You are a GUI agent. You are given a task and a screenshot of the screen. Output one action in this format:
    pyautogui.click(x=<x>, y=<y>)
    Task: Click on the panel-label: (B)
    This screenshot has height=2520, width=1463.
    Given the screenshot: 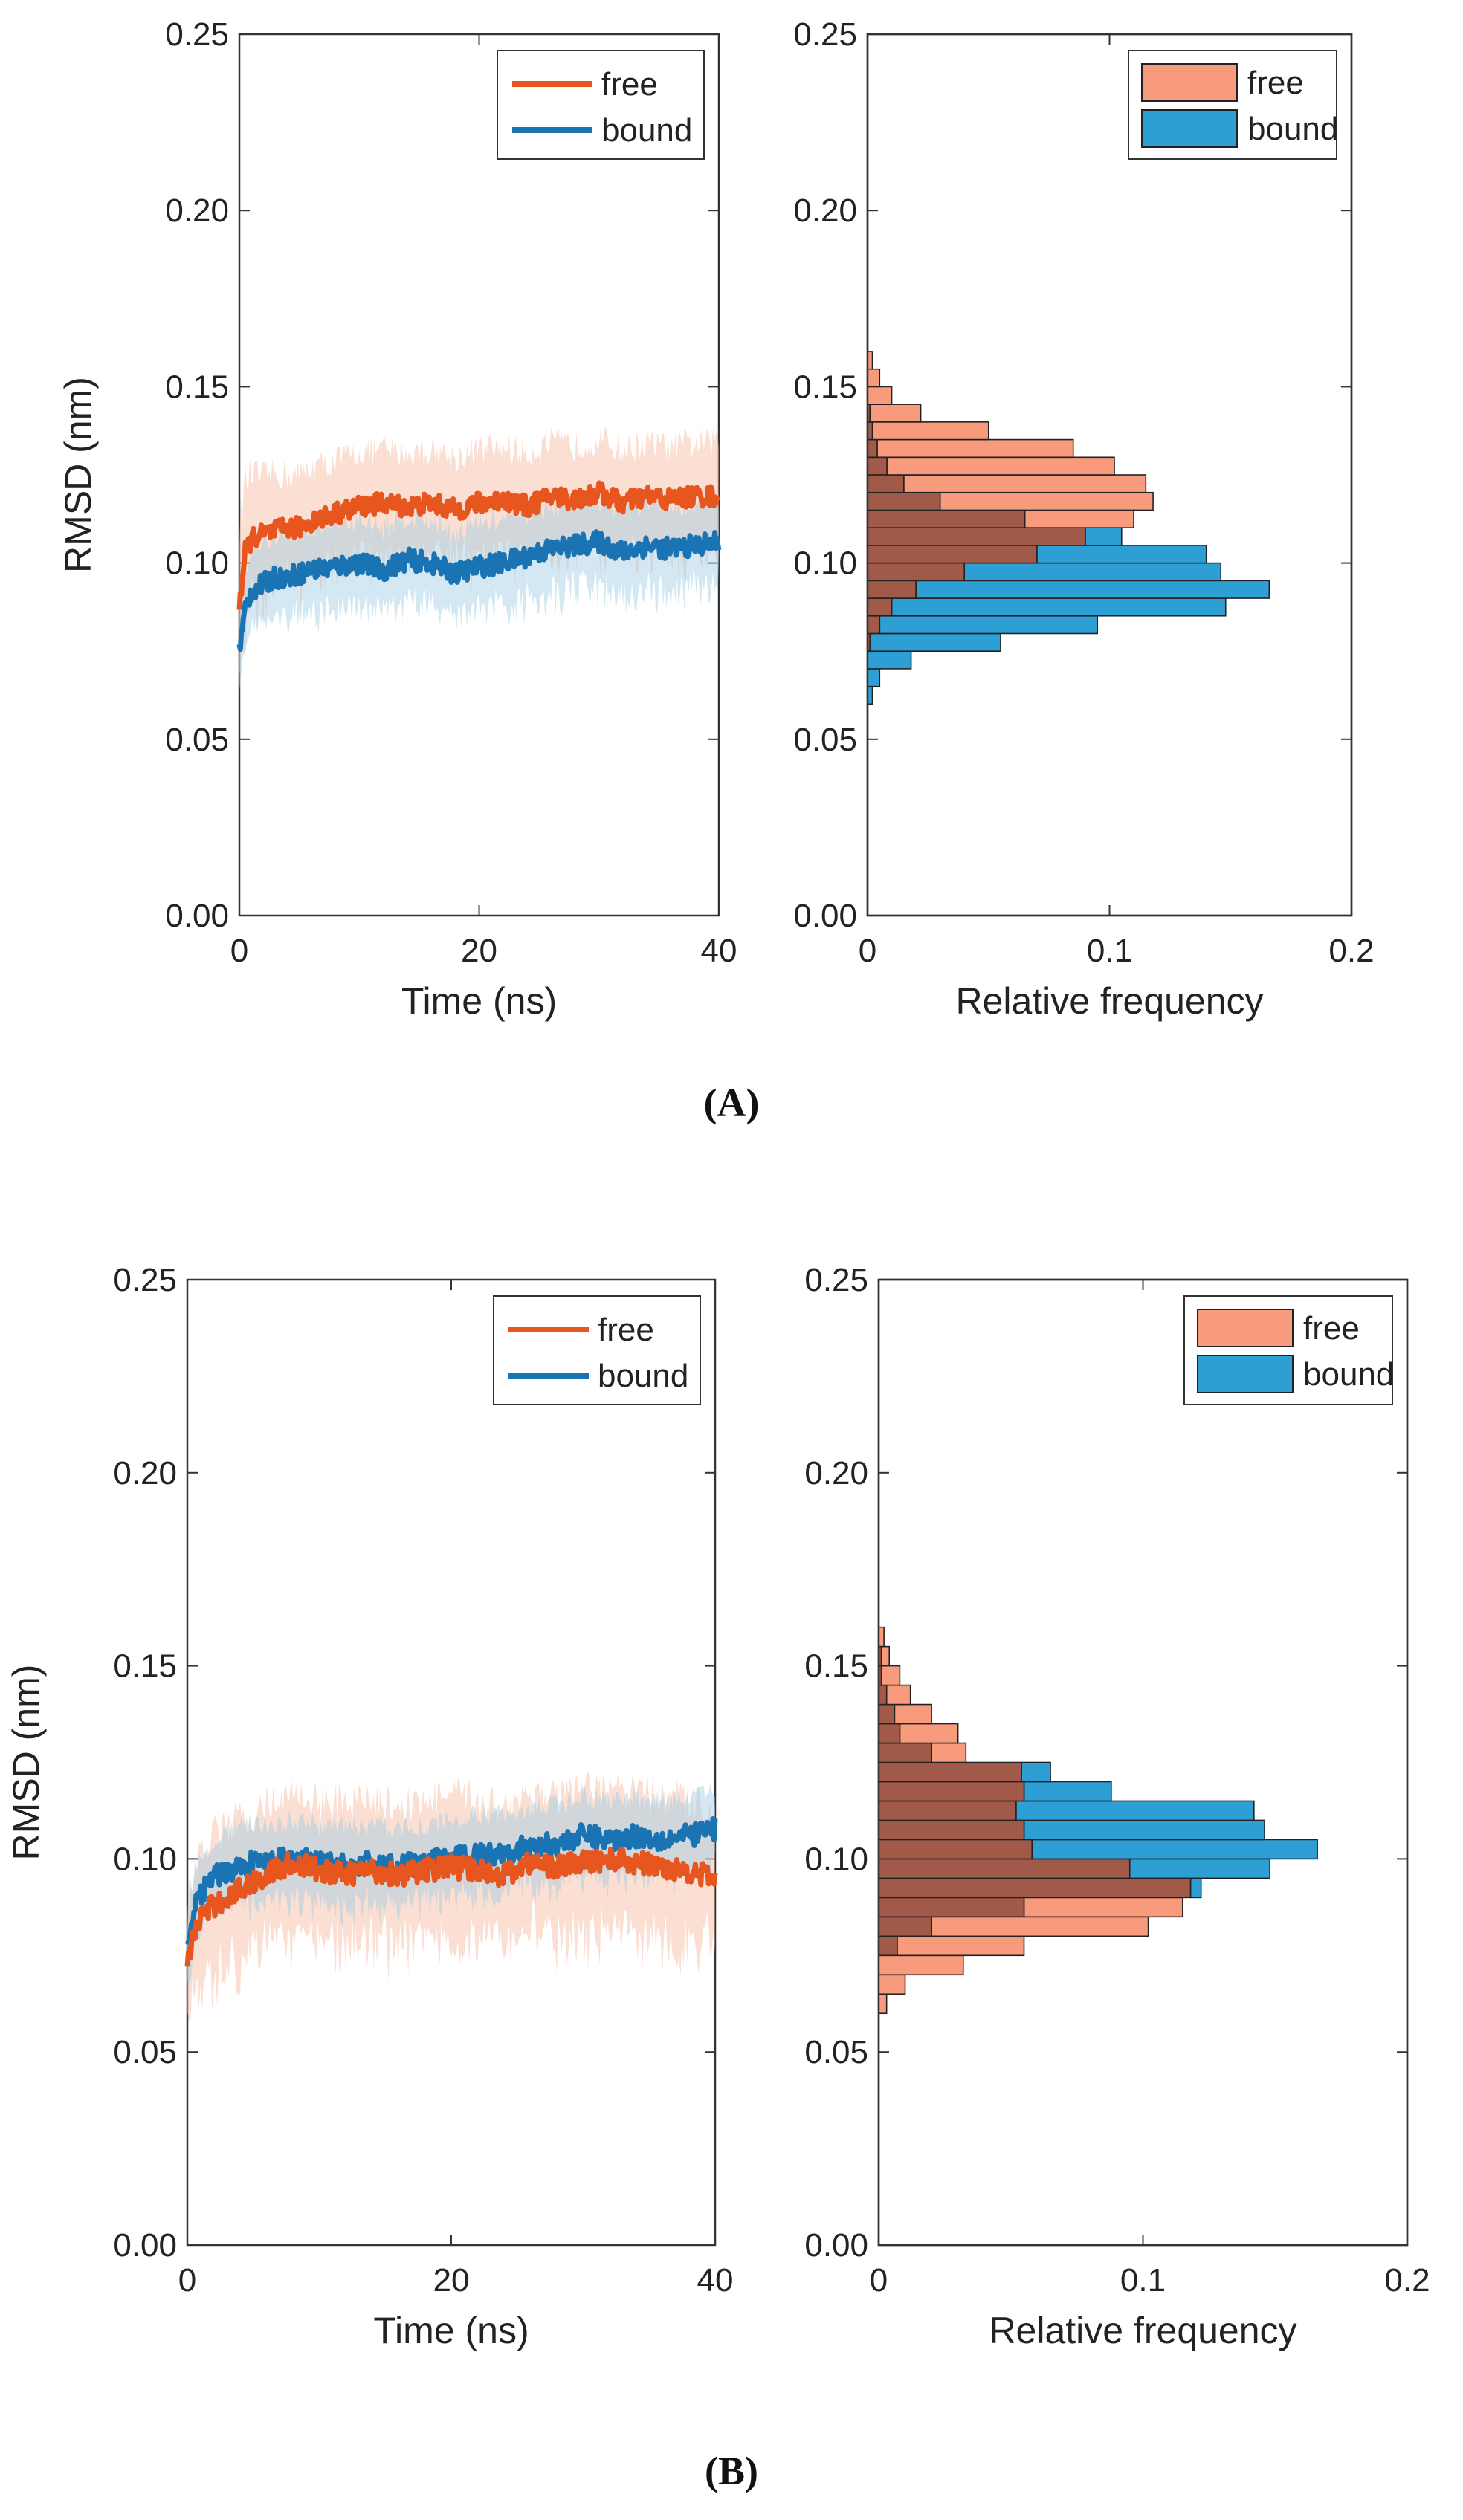 What is the action you would take?
    pyautogui.click(x=731, y=2471)
    